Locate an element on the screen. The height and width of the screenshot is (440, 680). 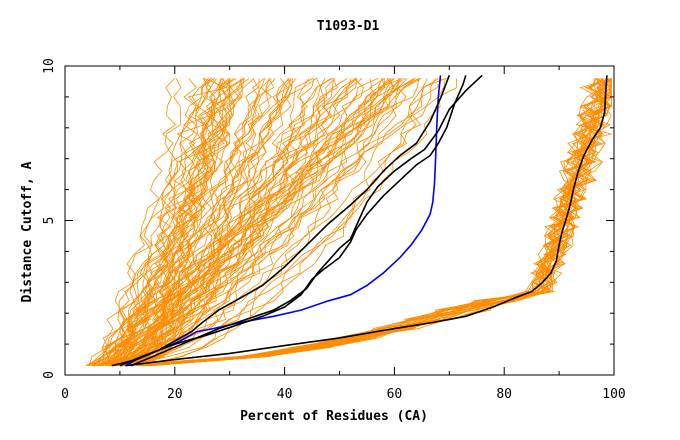
chart-title: T1093-D1 is located at coordinates (348, 26).